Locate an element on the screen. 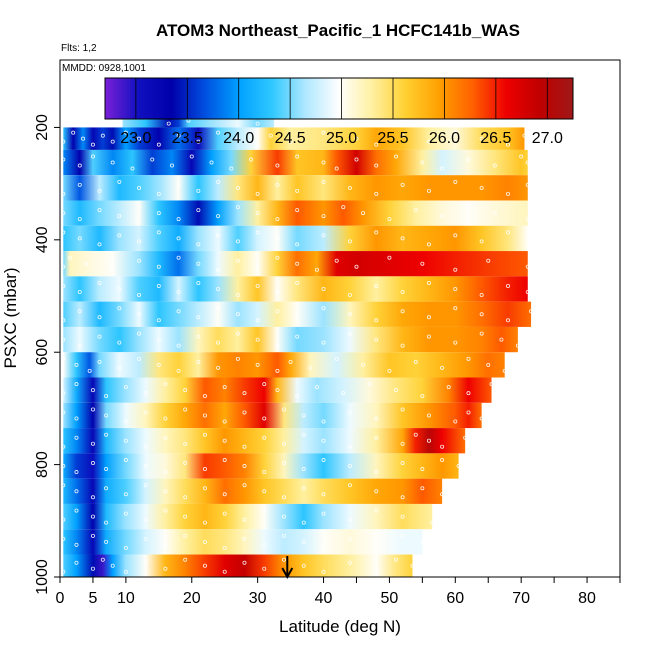 The image size is (650, 650). x-tick-label: 5 is located at coordinates (92, 598).